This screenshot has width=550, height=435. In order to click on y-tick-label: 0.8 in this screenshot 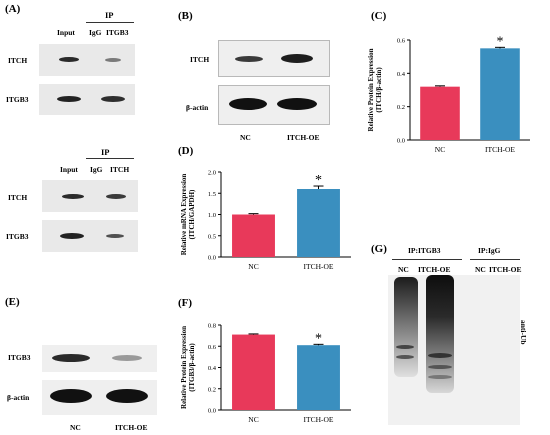, I will do `click(212, 326)`.